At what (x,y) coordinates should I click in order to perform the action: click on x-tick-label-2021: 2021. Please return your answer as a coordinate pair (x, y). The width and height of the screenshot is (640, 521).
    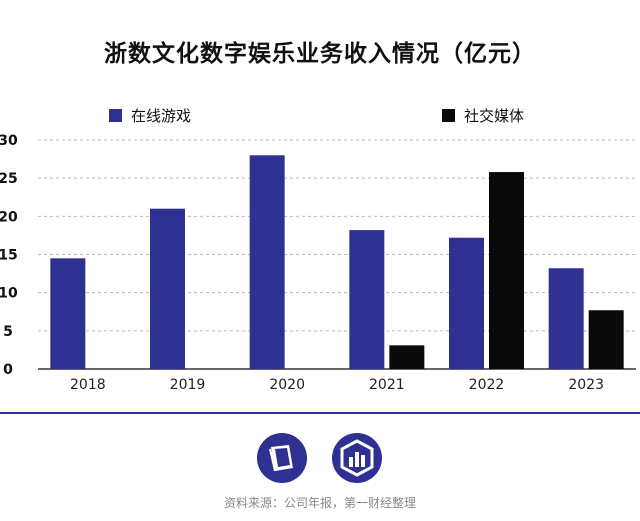
    Looking at the image, I should click on (387, 385).